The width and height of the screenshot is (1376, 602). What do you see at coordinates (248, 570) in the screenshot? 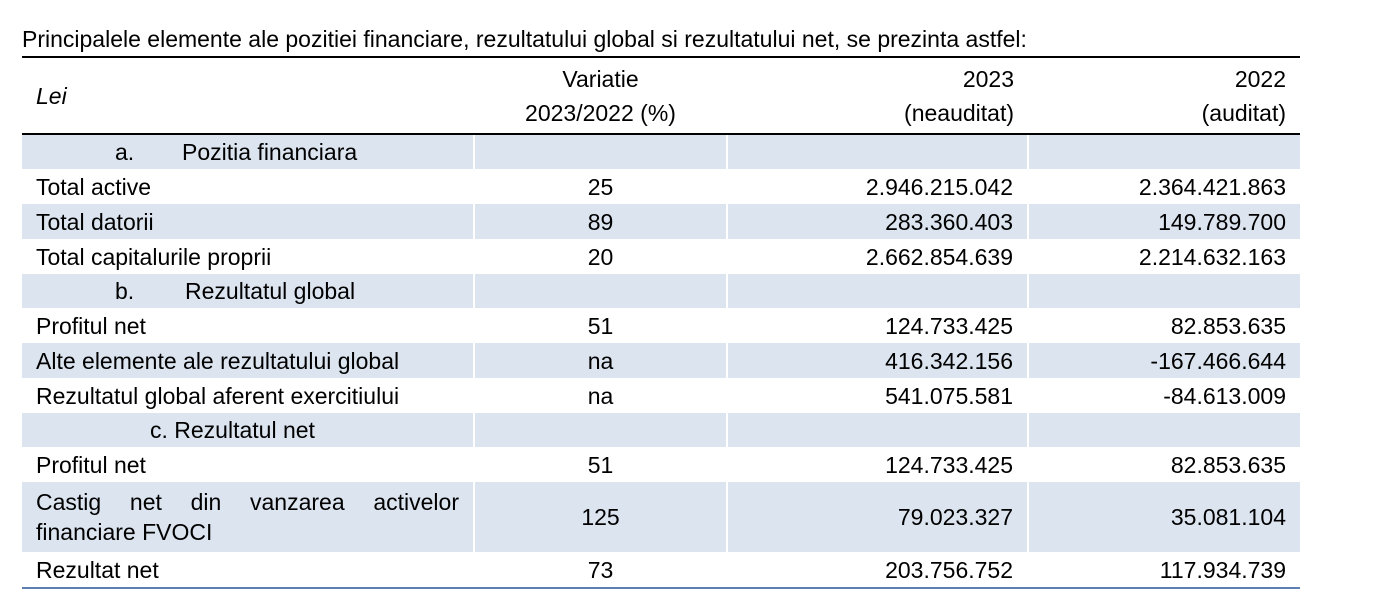
I see `row-label: Rezultat net` at bounding box center [248, 570].